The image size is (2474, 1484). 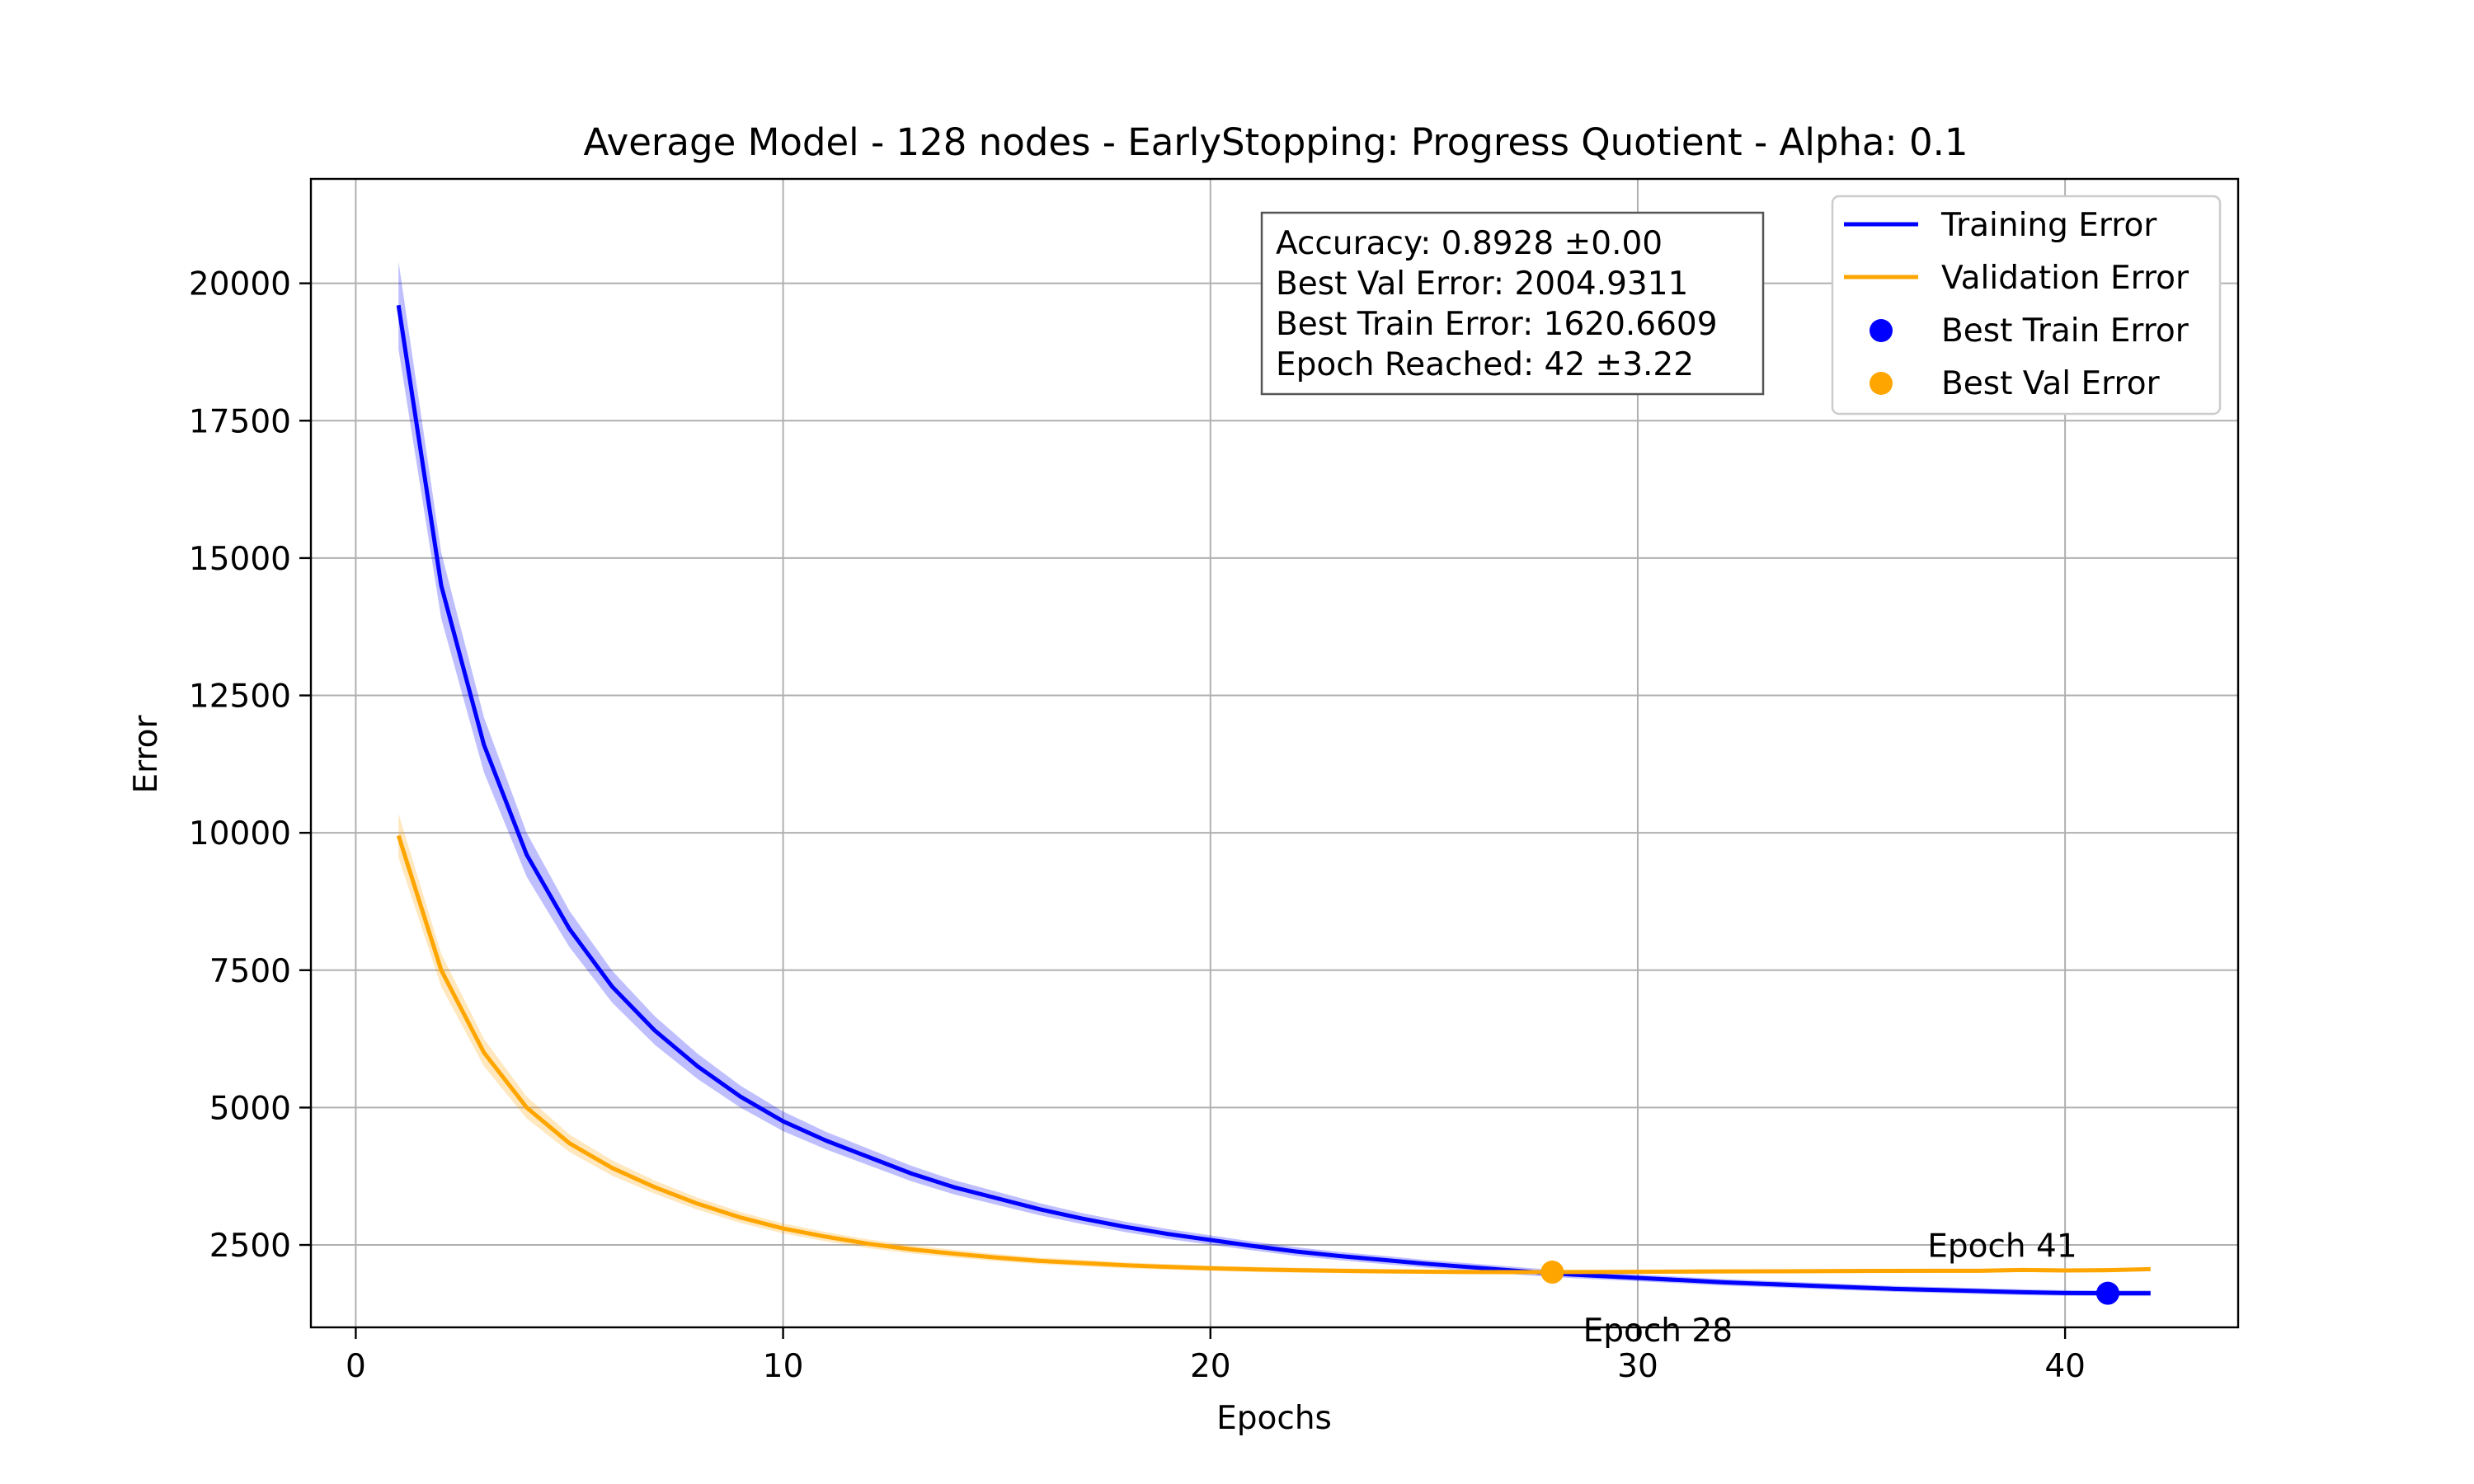 What do you see at coordinates (1274, 1418) in the screenshot?
I see `x-axis-label: Epochs` at bounding box center [1274, 1418].